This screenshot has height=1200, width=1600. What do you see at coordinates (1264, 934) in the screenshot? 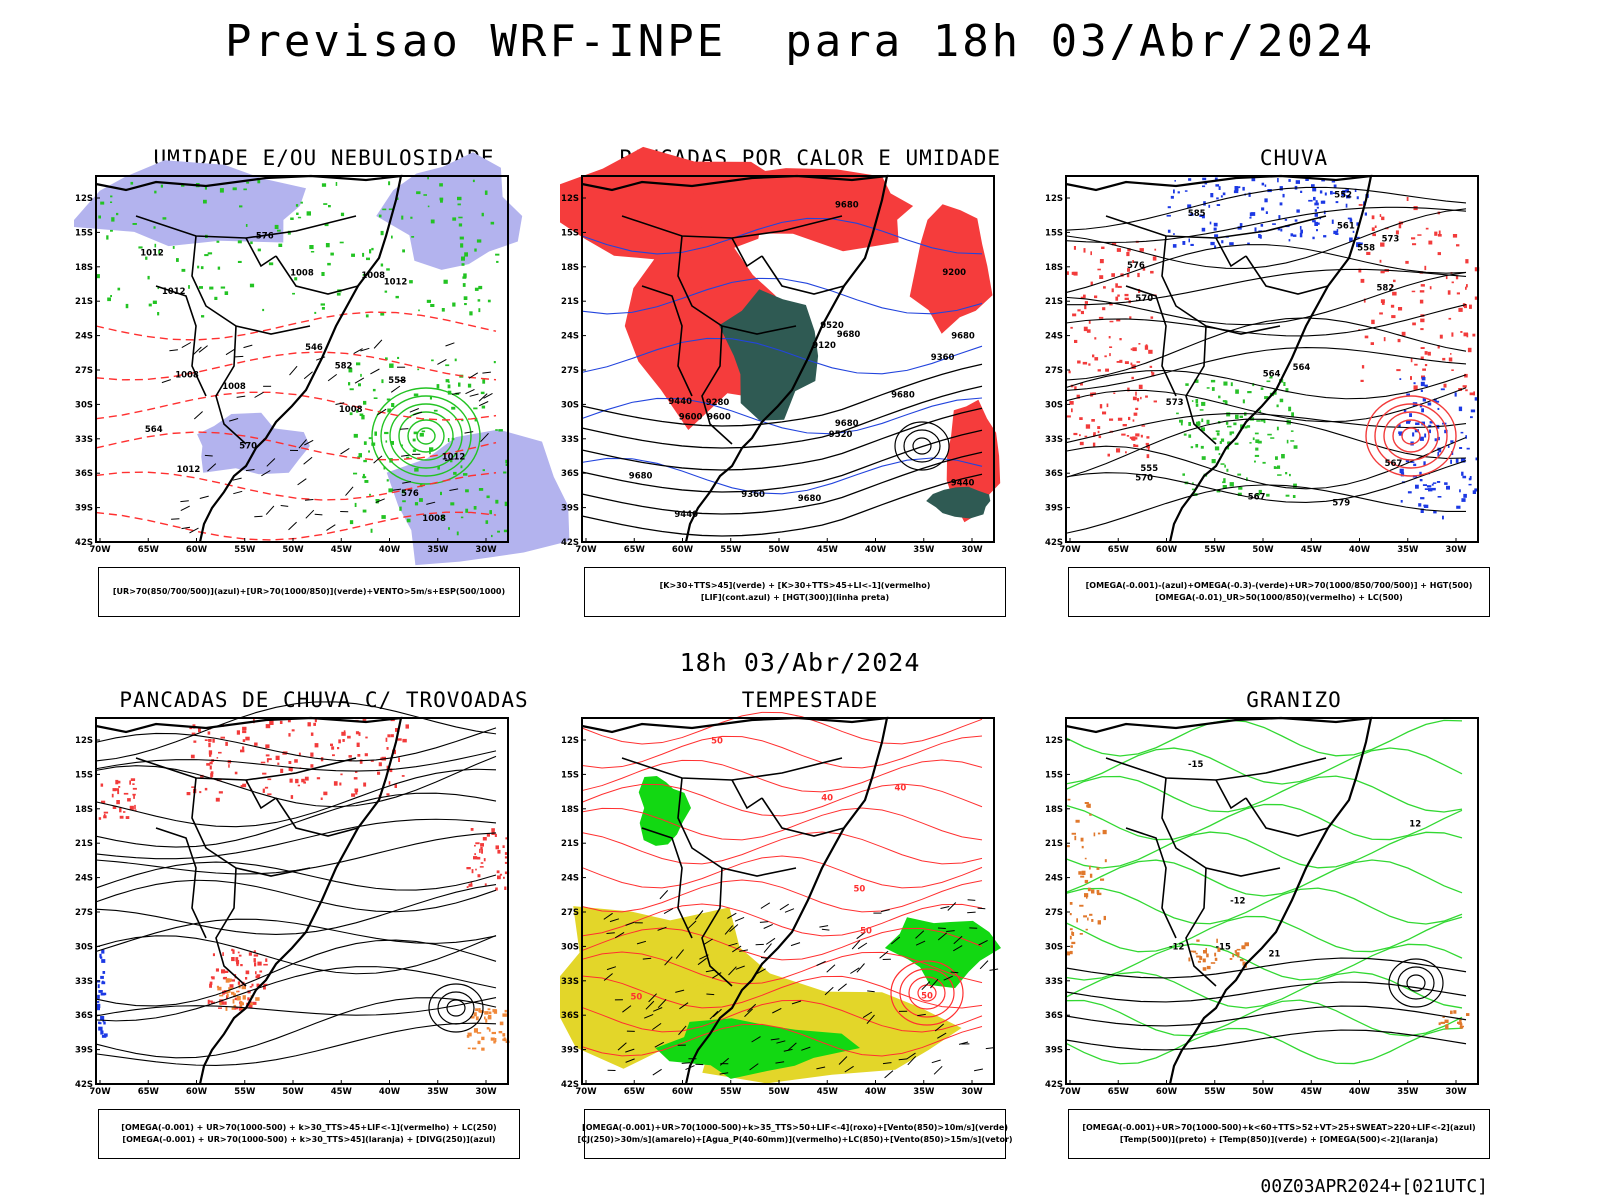
I see `temp-850-contour` at bounding box center [1264, 934].